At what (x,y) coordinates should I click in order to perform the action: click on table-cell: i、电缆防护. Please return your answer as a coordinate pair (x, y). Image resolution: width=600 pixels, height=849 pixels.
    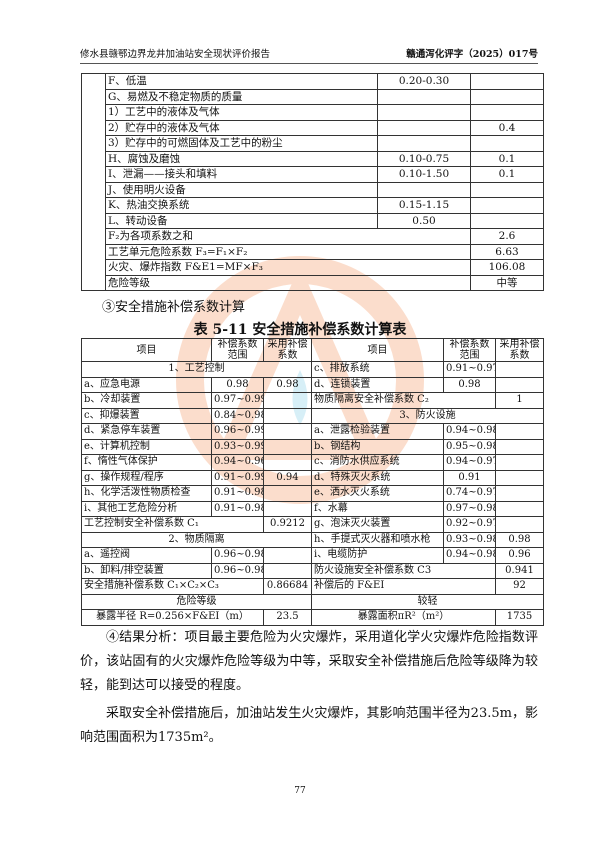
    Looking at the image, I should click on (377, 555).